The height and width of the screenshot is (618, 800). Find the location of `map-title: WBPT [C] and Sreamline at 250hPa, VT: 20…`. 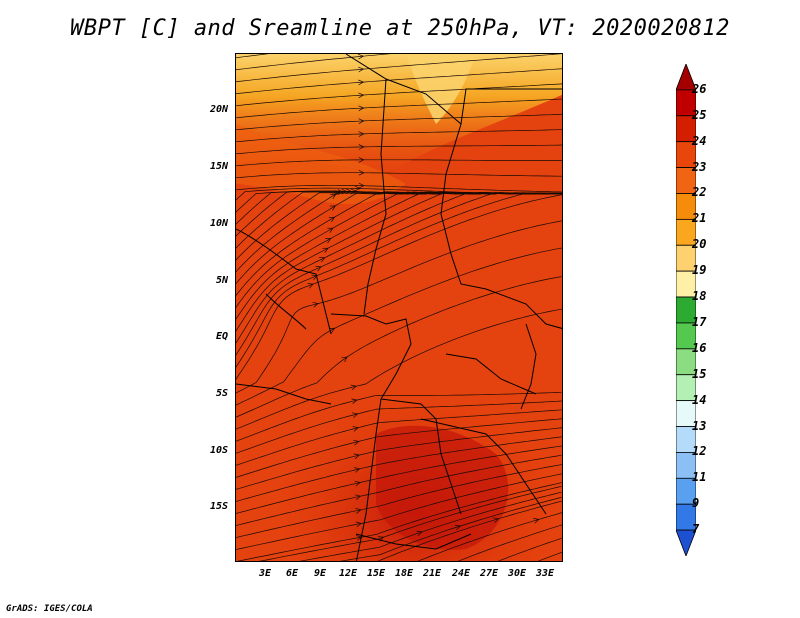

map-title: WBPT [C] and Sreamline at 250hPa, VT: 20… is located at coordinates (400, 28).